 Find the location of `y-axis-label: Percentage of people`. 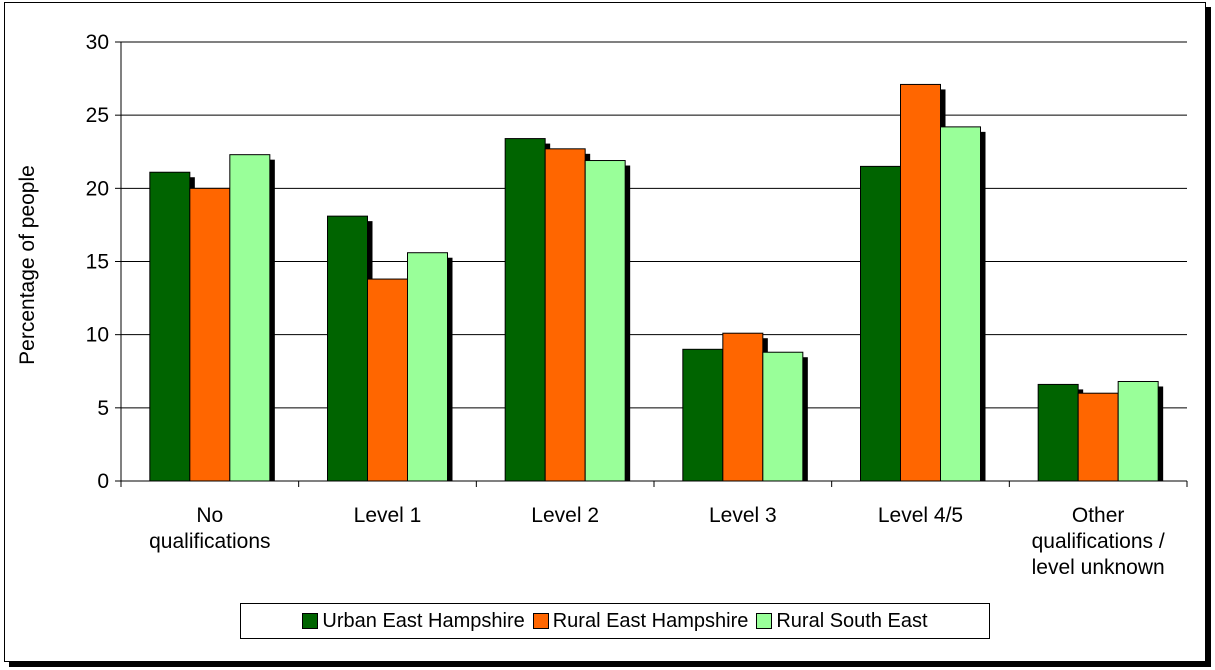

y-axis-label: Percentage of people is located at coordinates (27, 265).